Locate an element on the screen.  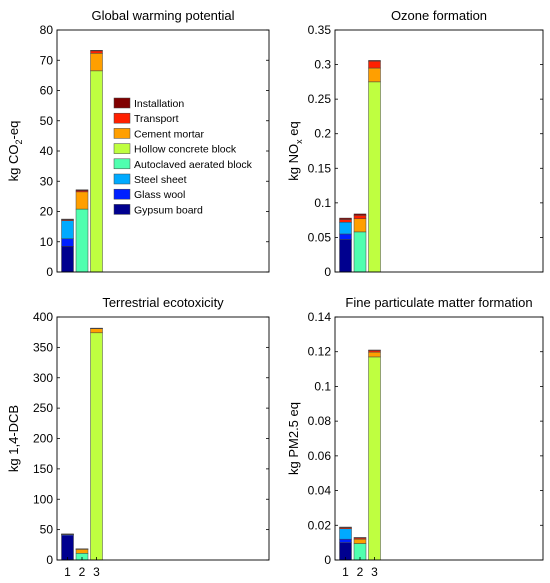
legend-swatch-autoclaved-aerated-block is located at coordinates (122, 164).